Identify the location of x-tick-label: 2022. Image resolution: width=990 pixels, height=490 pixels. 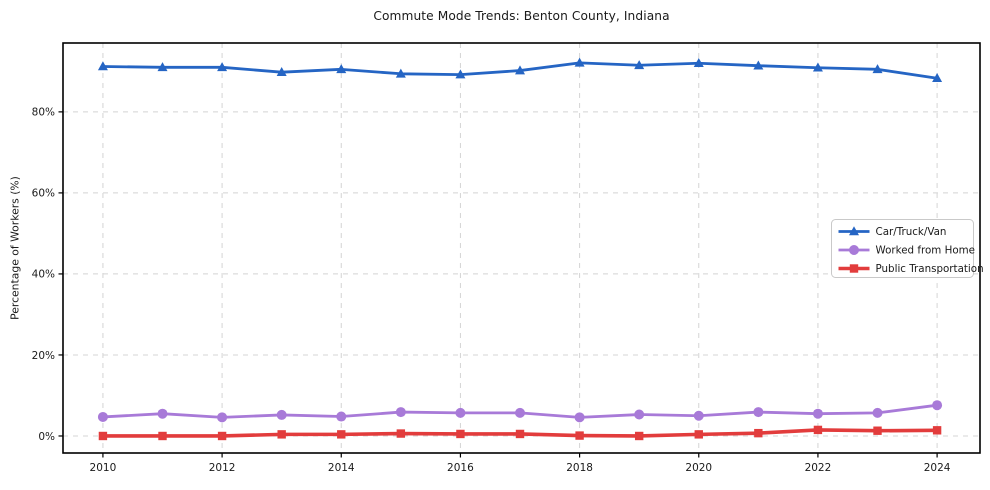
(818, 468).